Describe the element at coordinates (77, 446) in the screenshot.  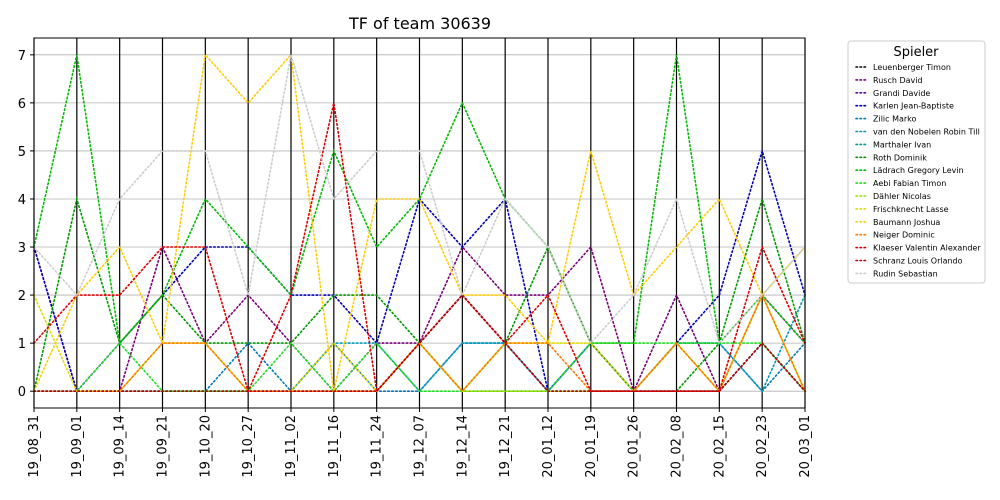
I see `x-tick-label: 19_09_01` at that location.